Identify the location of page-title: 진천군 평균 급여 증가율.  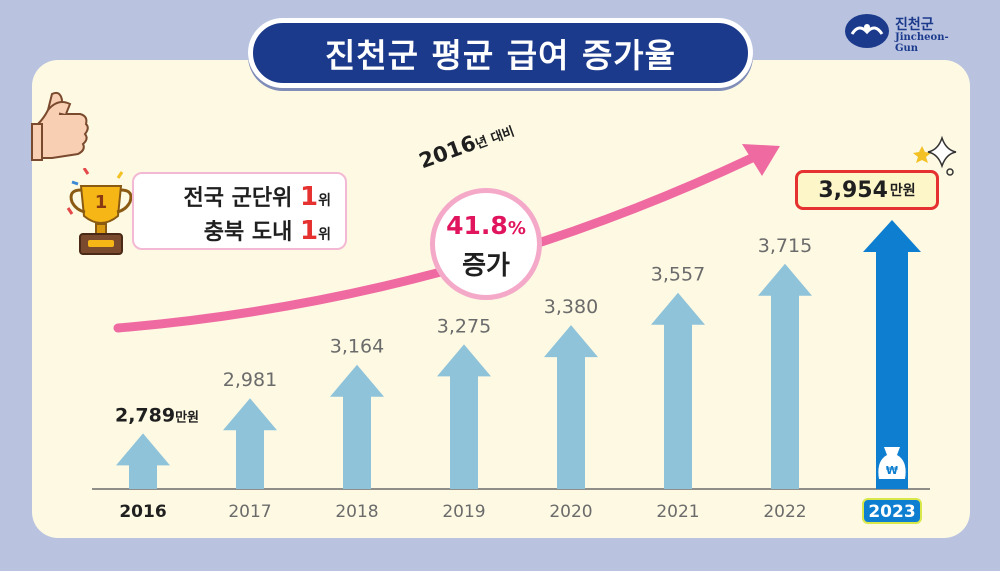
(500, 55).